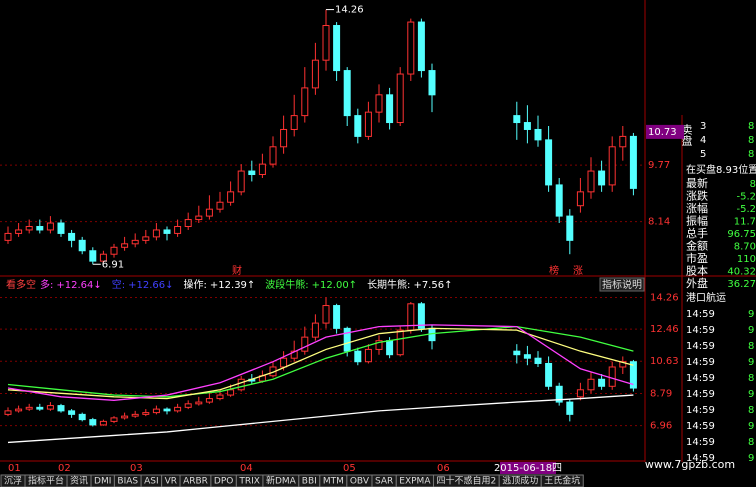  I want to click on tab-label: 四十不惑自用2, so click(466, 481).